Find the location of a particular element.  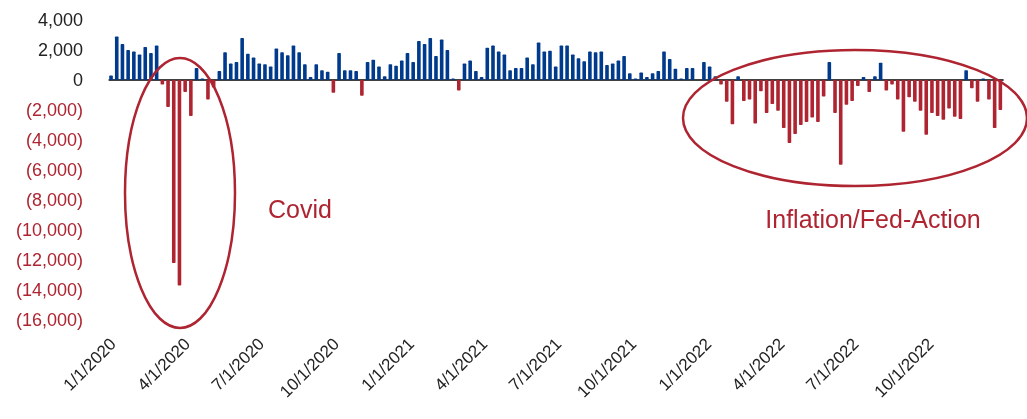

y-tick-label: (16,000) is located at coordinates (49, 320).